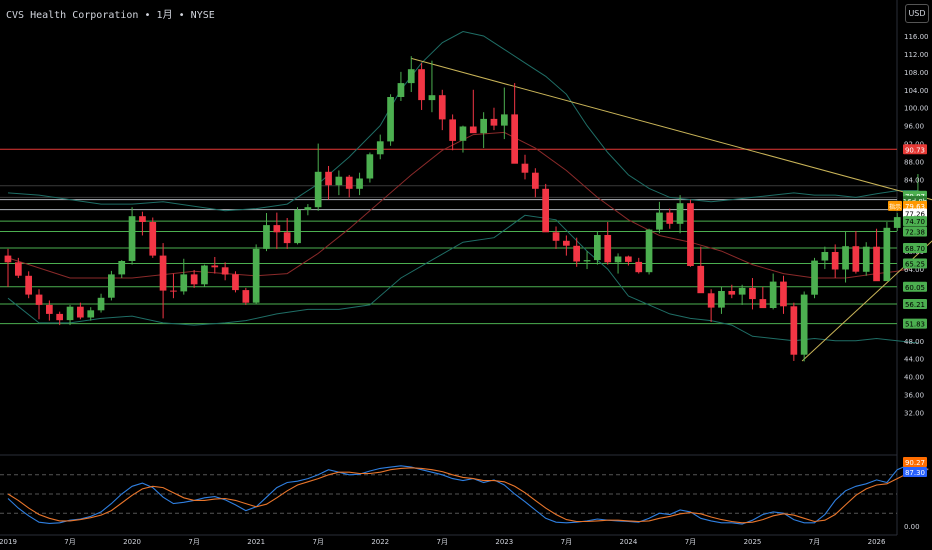 The image size is (932, 550). I want to click on price-tag-box, so click(895, 205).